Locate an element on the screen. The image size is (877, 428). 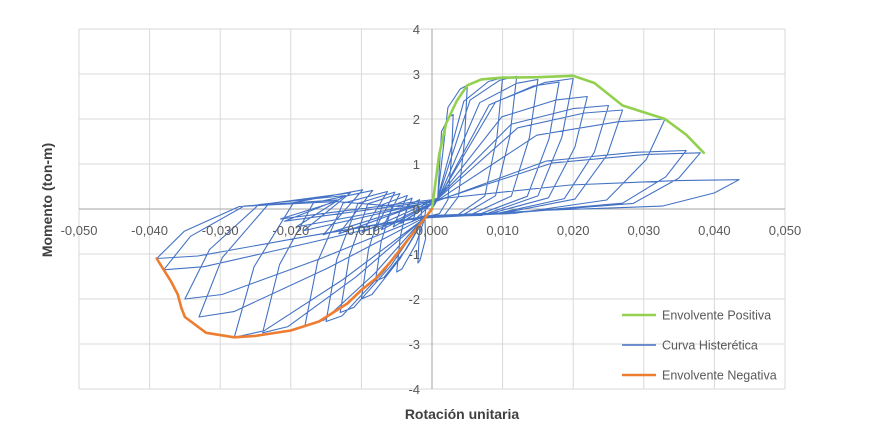
legend-item-envolvente-negativa: Envolvente Negativa is located at coordinates (699, 376).